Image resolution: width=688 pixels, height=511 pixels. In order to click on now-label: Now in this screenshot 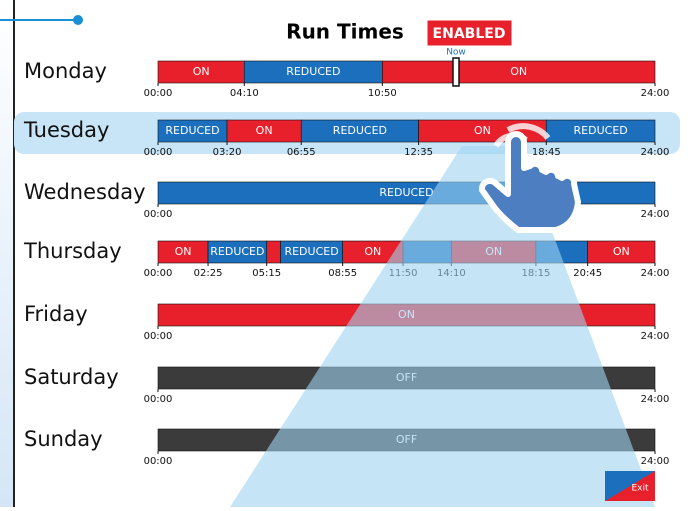, I will do `click(456, 53)`.